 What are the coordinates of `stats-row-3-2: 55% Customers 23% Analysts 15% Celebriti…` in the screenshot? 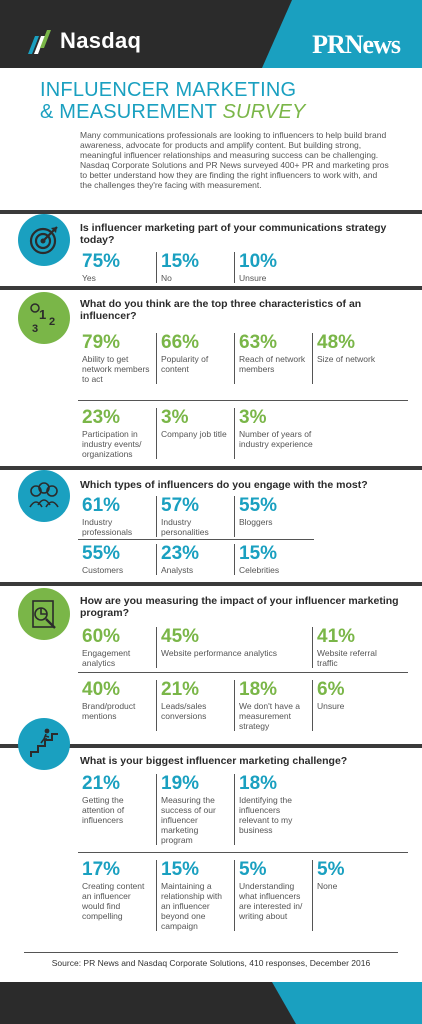 It's located at (196, 559).